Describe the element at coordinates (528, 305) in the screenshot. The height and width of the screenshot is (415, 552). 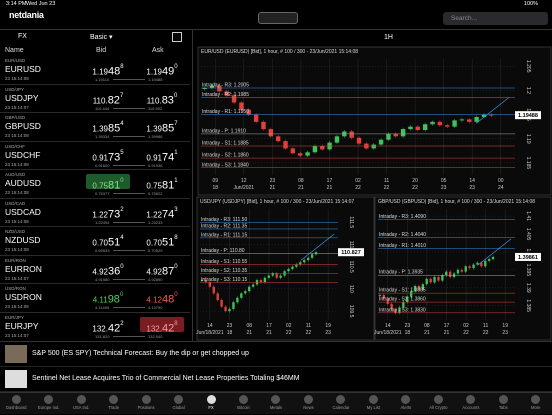
I see `y-tick-label: 1.385` at that location.